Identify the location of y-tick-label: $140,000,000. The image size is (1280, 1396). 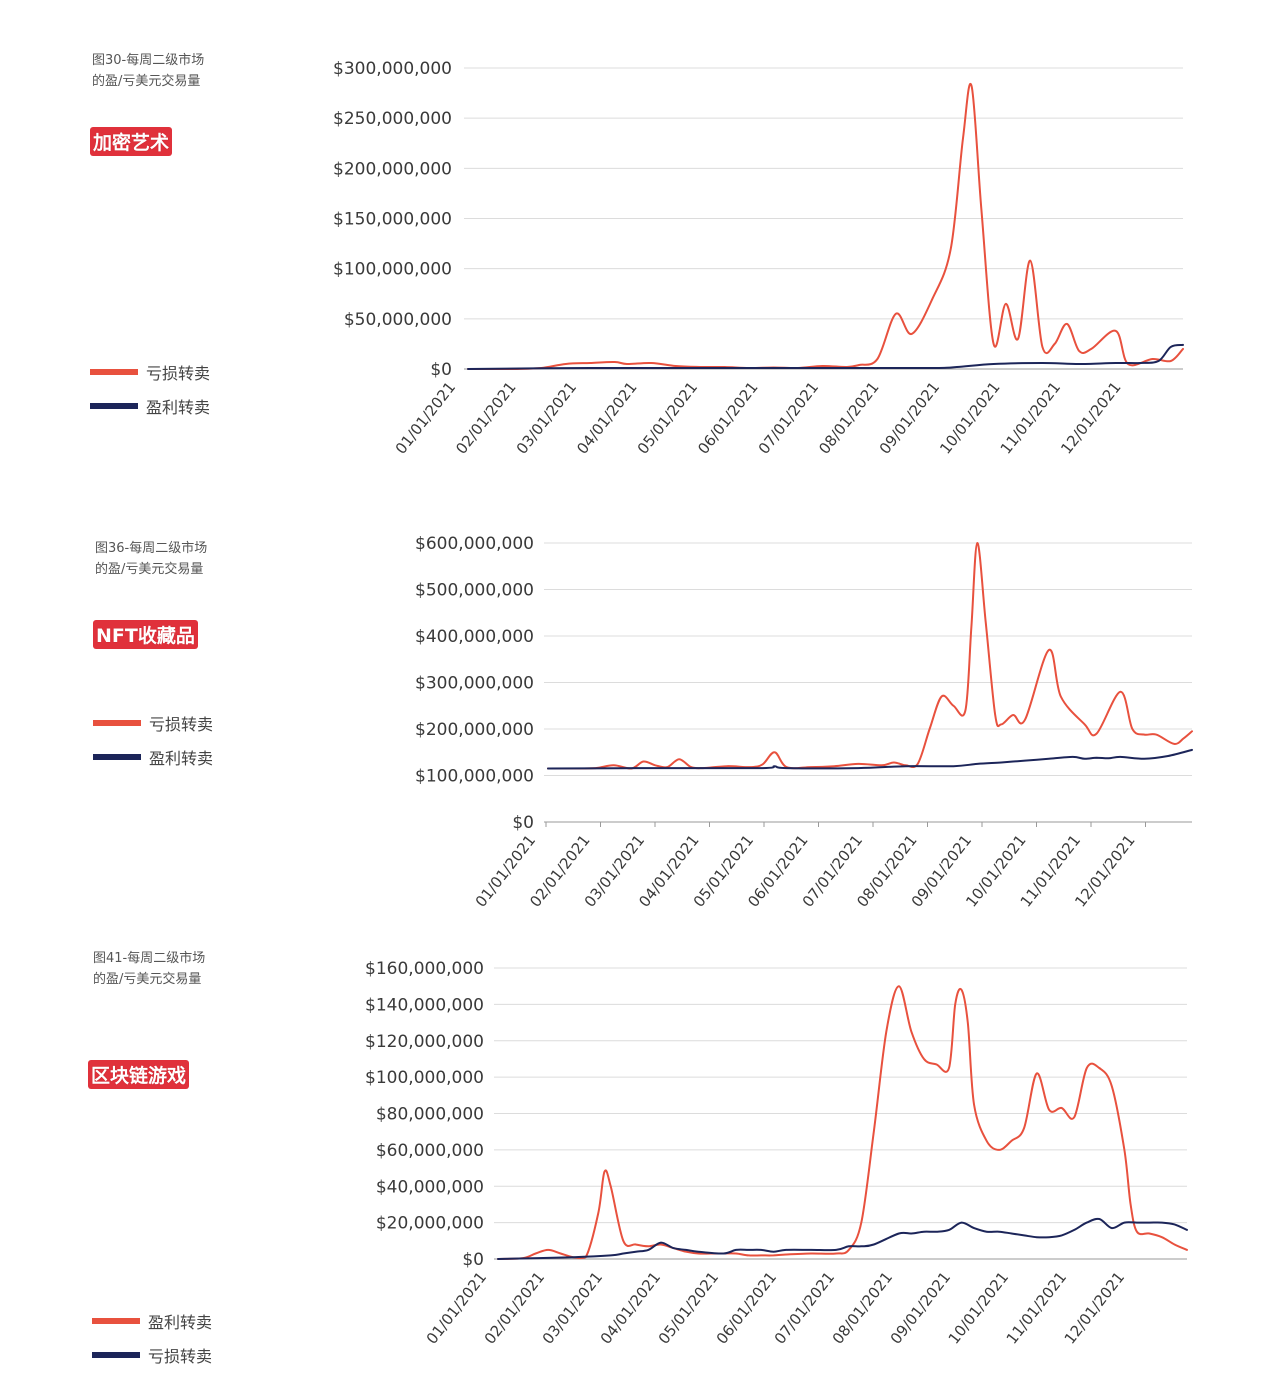
(424, 1005).